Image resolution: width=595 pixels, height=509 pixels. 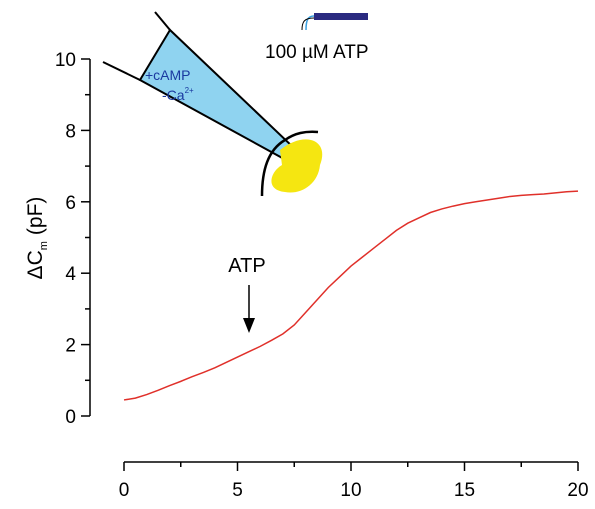 I want to click on pipette-label: -Ca2+, so click(x=178, y=94).